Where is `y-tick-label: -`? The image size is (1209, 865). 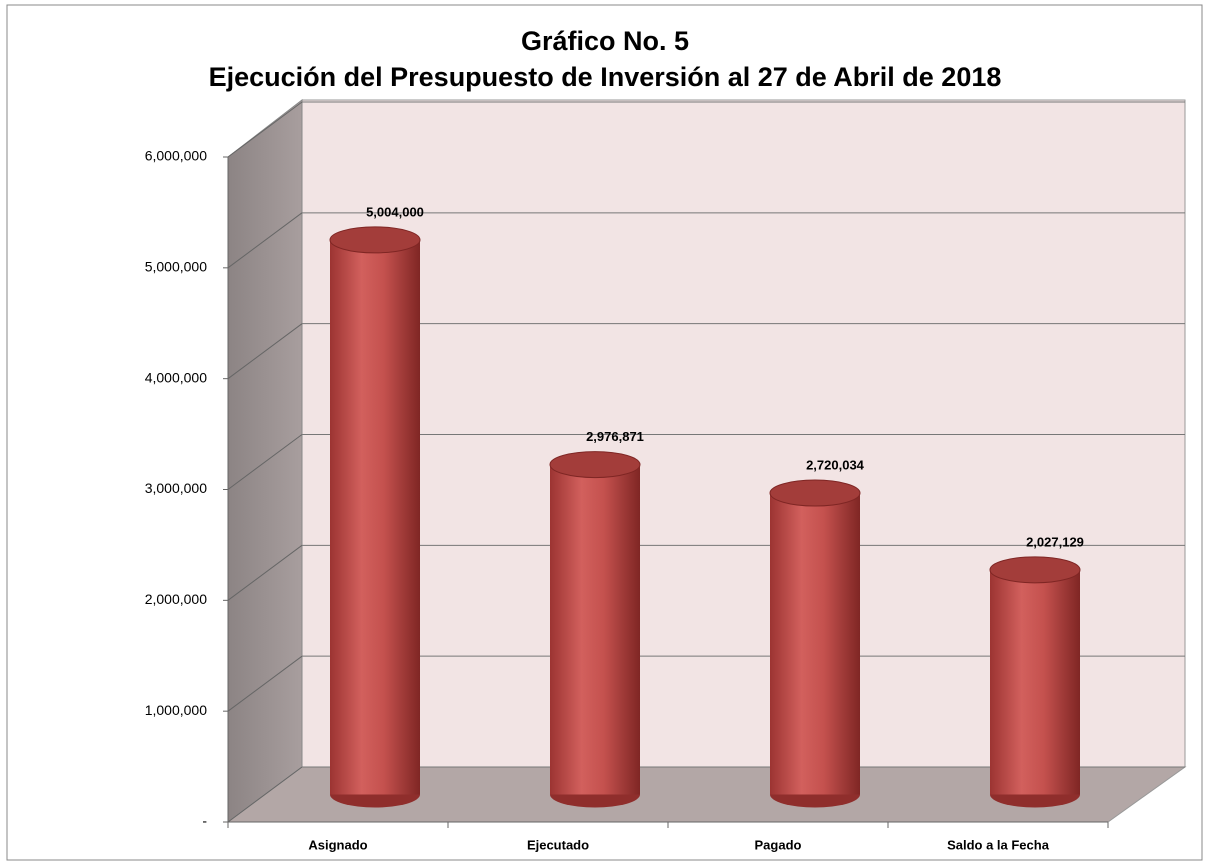
y-tick-label: - is located at coordinates (204, 821).